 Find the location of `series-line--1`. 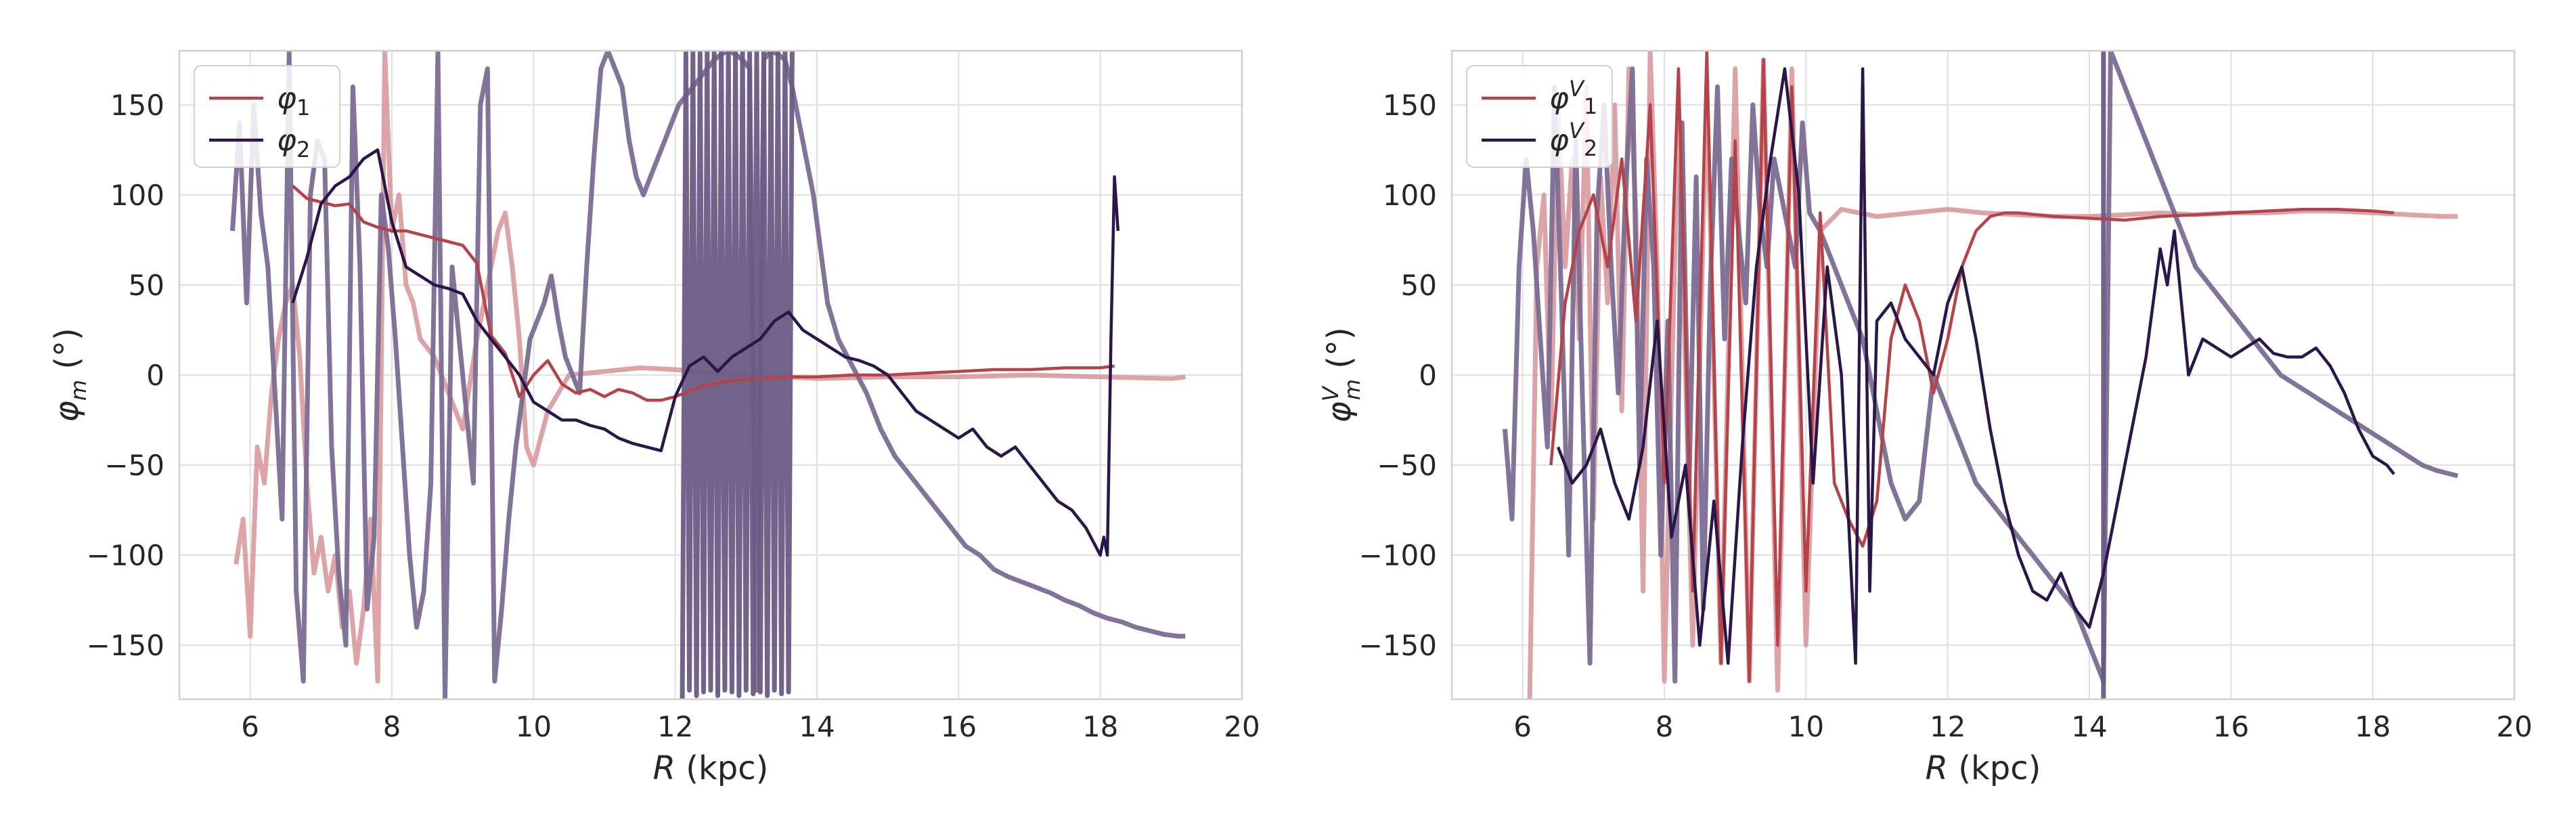

series-line--1 is located at coordinates (703, 293).